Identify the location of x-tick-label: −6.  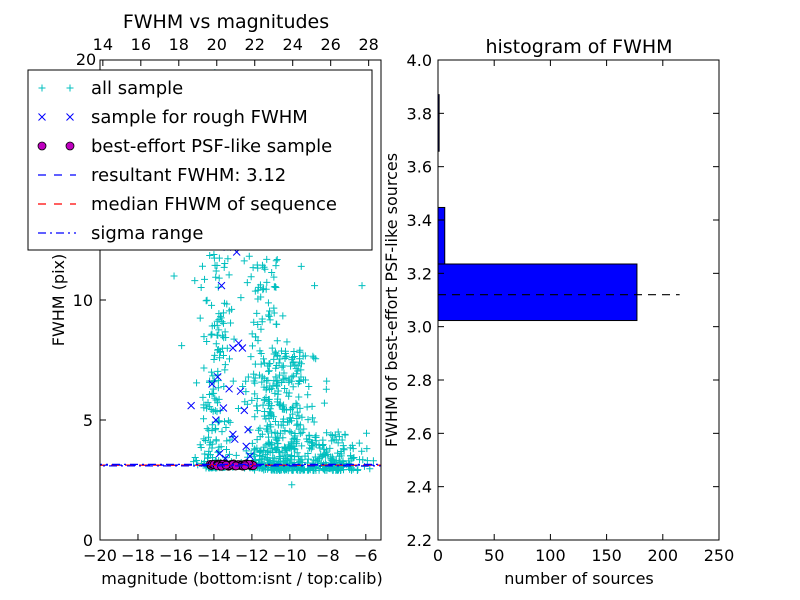
(366, 555).